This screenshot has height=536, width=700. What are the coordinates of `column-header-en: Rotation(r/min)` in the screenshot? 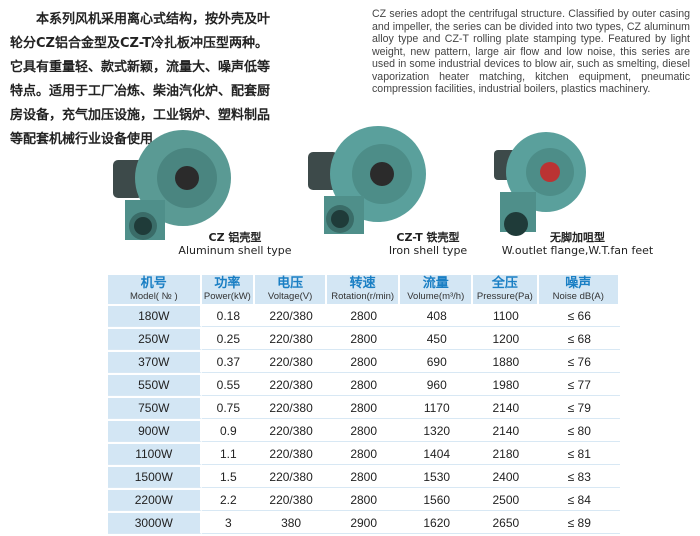 It's located at (363, 296).